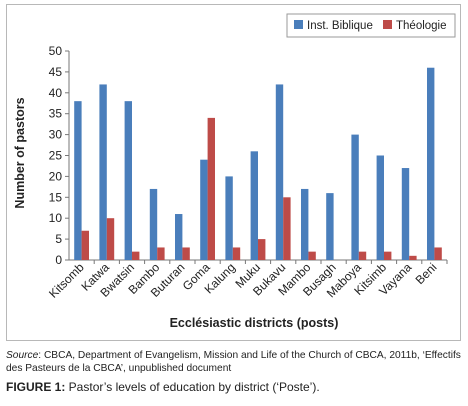 Image resolution: width=468 pixels, height=406 pixels. I want to click on legend-label: Théologie, so click(421, 26).